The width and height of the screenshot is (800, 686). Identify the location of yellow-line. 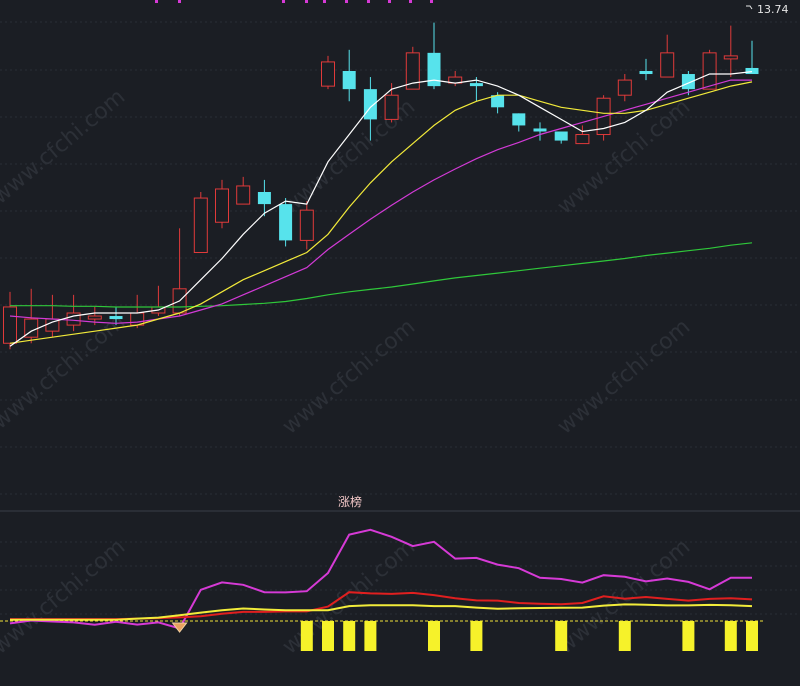
(381, 612).